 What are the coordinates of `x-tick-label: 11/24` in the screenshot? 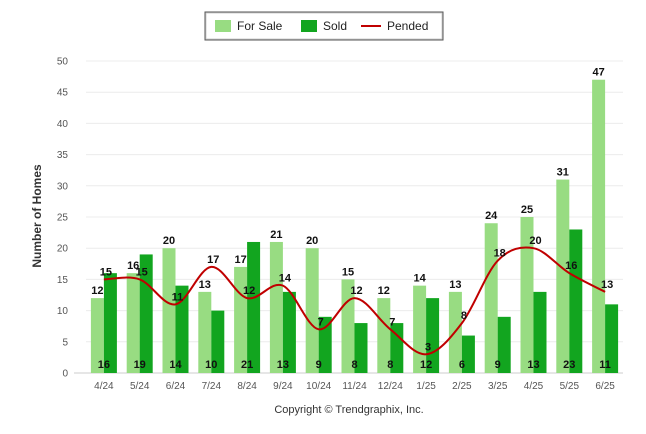 It's located at (354, 386).